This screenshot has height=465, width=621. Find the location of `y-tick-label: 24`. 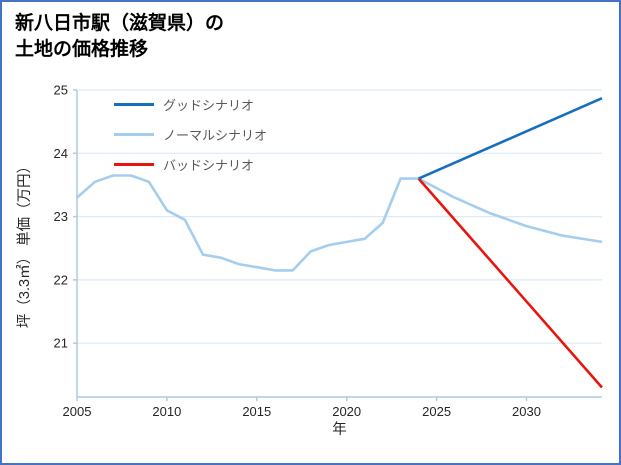

y-tick-label: 24 is located at coordinates (61, 153).